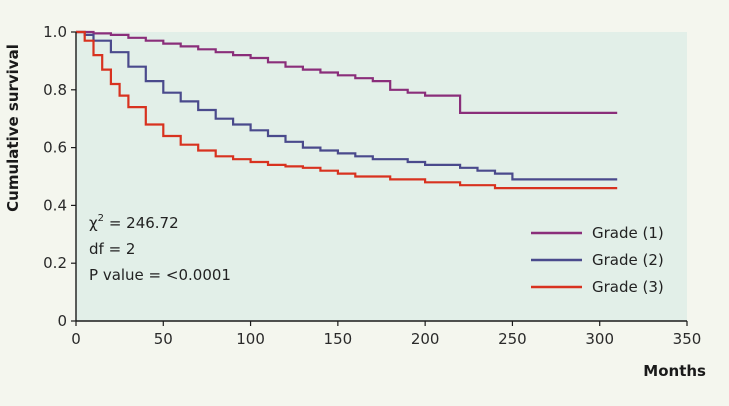 The image size is (729, 406). I want to click on legend-label-grade-2: Grade (2), so click(628, 260).